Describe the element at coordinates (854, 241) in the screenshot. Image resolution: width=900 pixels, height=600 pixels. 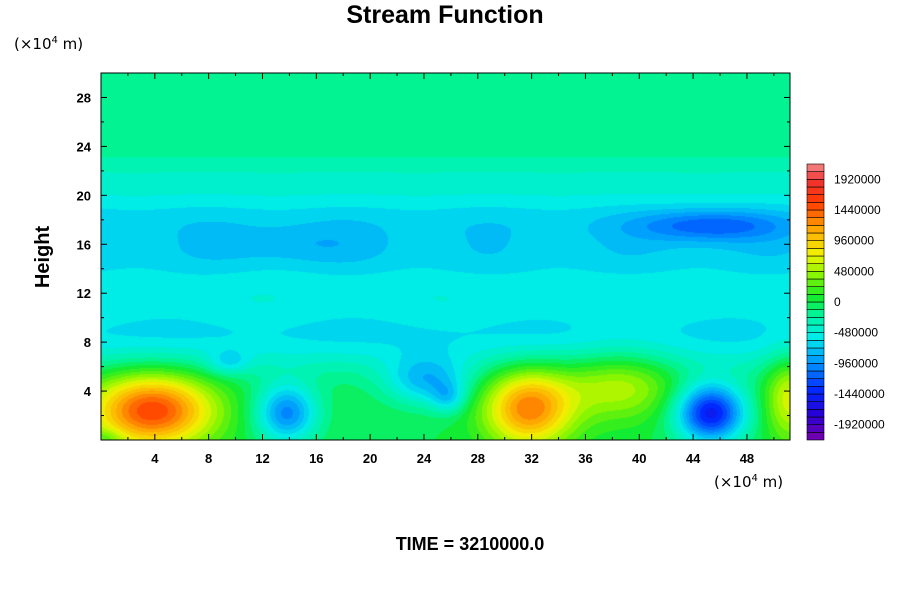
I see `colorbar-label: 960000` at that location.